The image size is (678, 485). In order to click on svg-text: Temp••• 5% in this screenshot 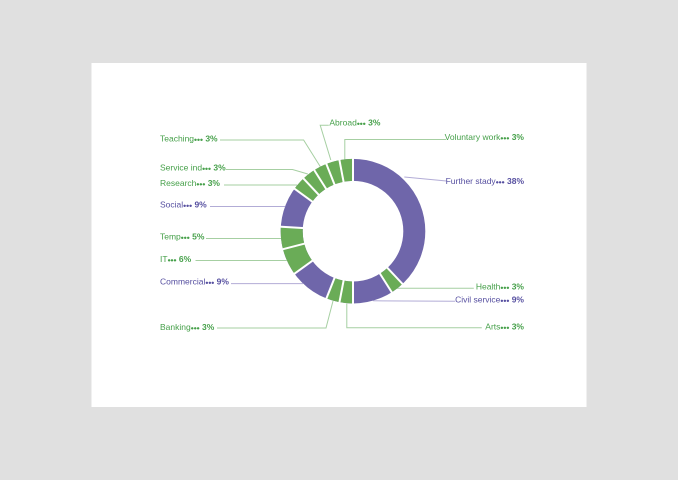, I will do `click(182, 237)`.